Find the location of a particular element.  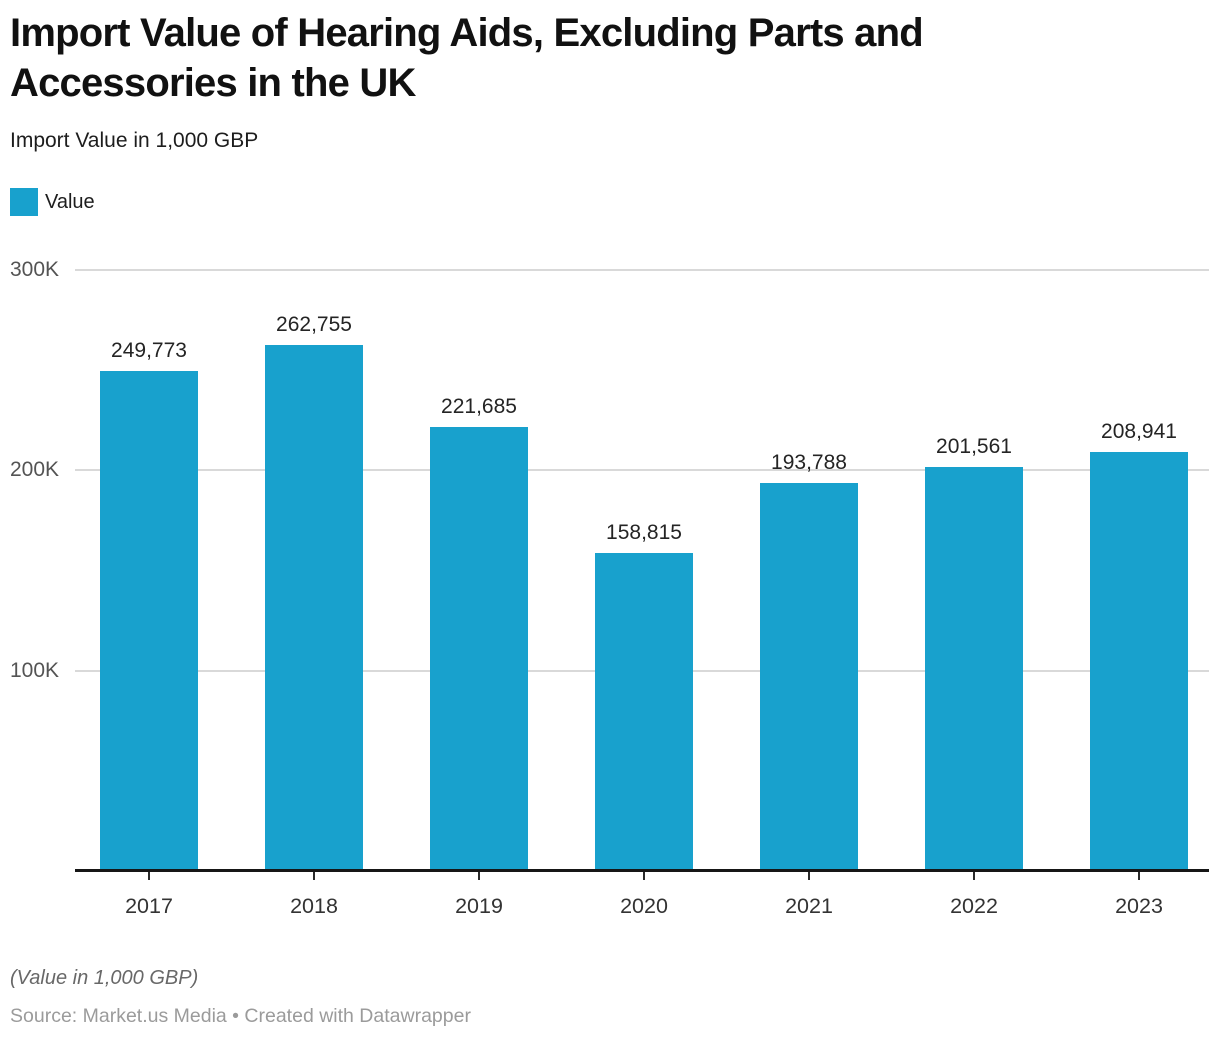

x-axis-label-2021: 2021 is located at coordinates (809, 906).